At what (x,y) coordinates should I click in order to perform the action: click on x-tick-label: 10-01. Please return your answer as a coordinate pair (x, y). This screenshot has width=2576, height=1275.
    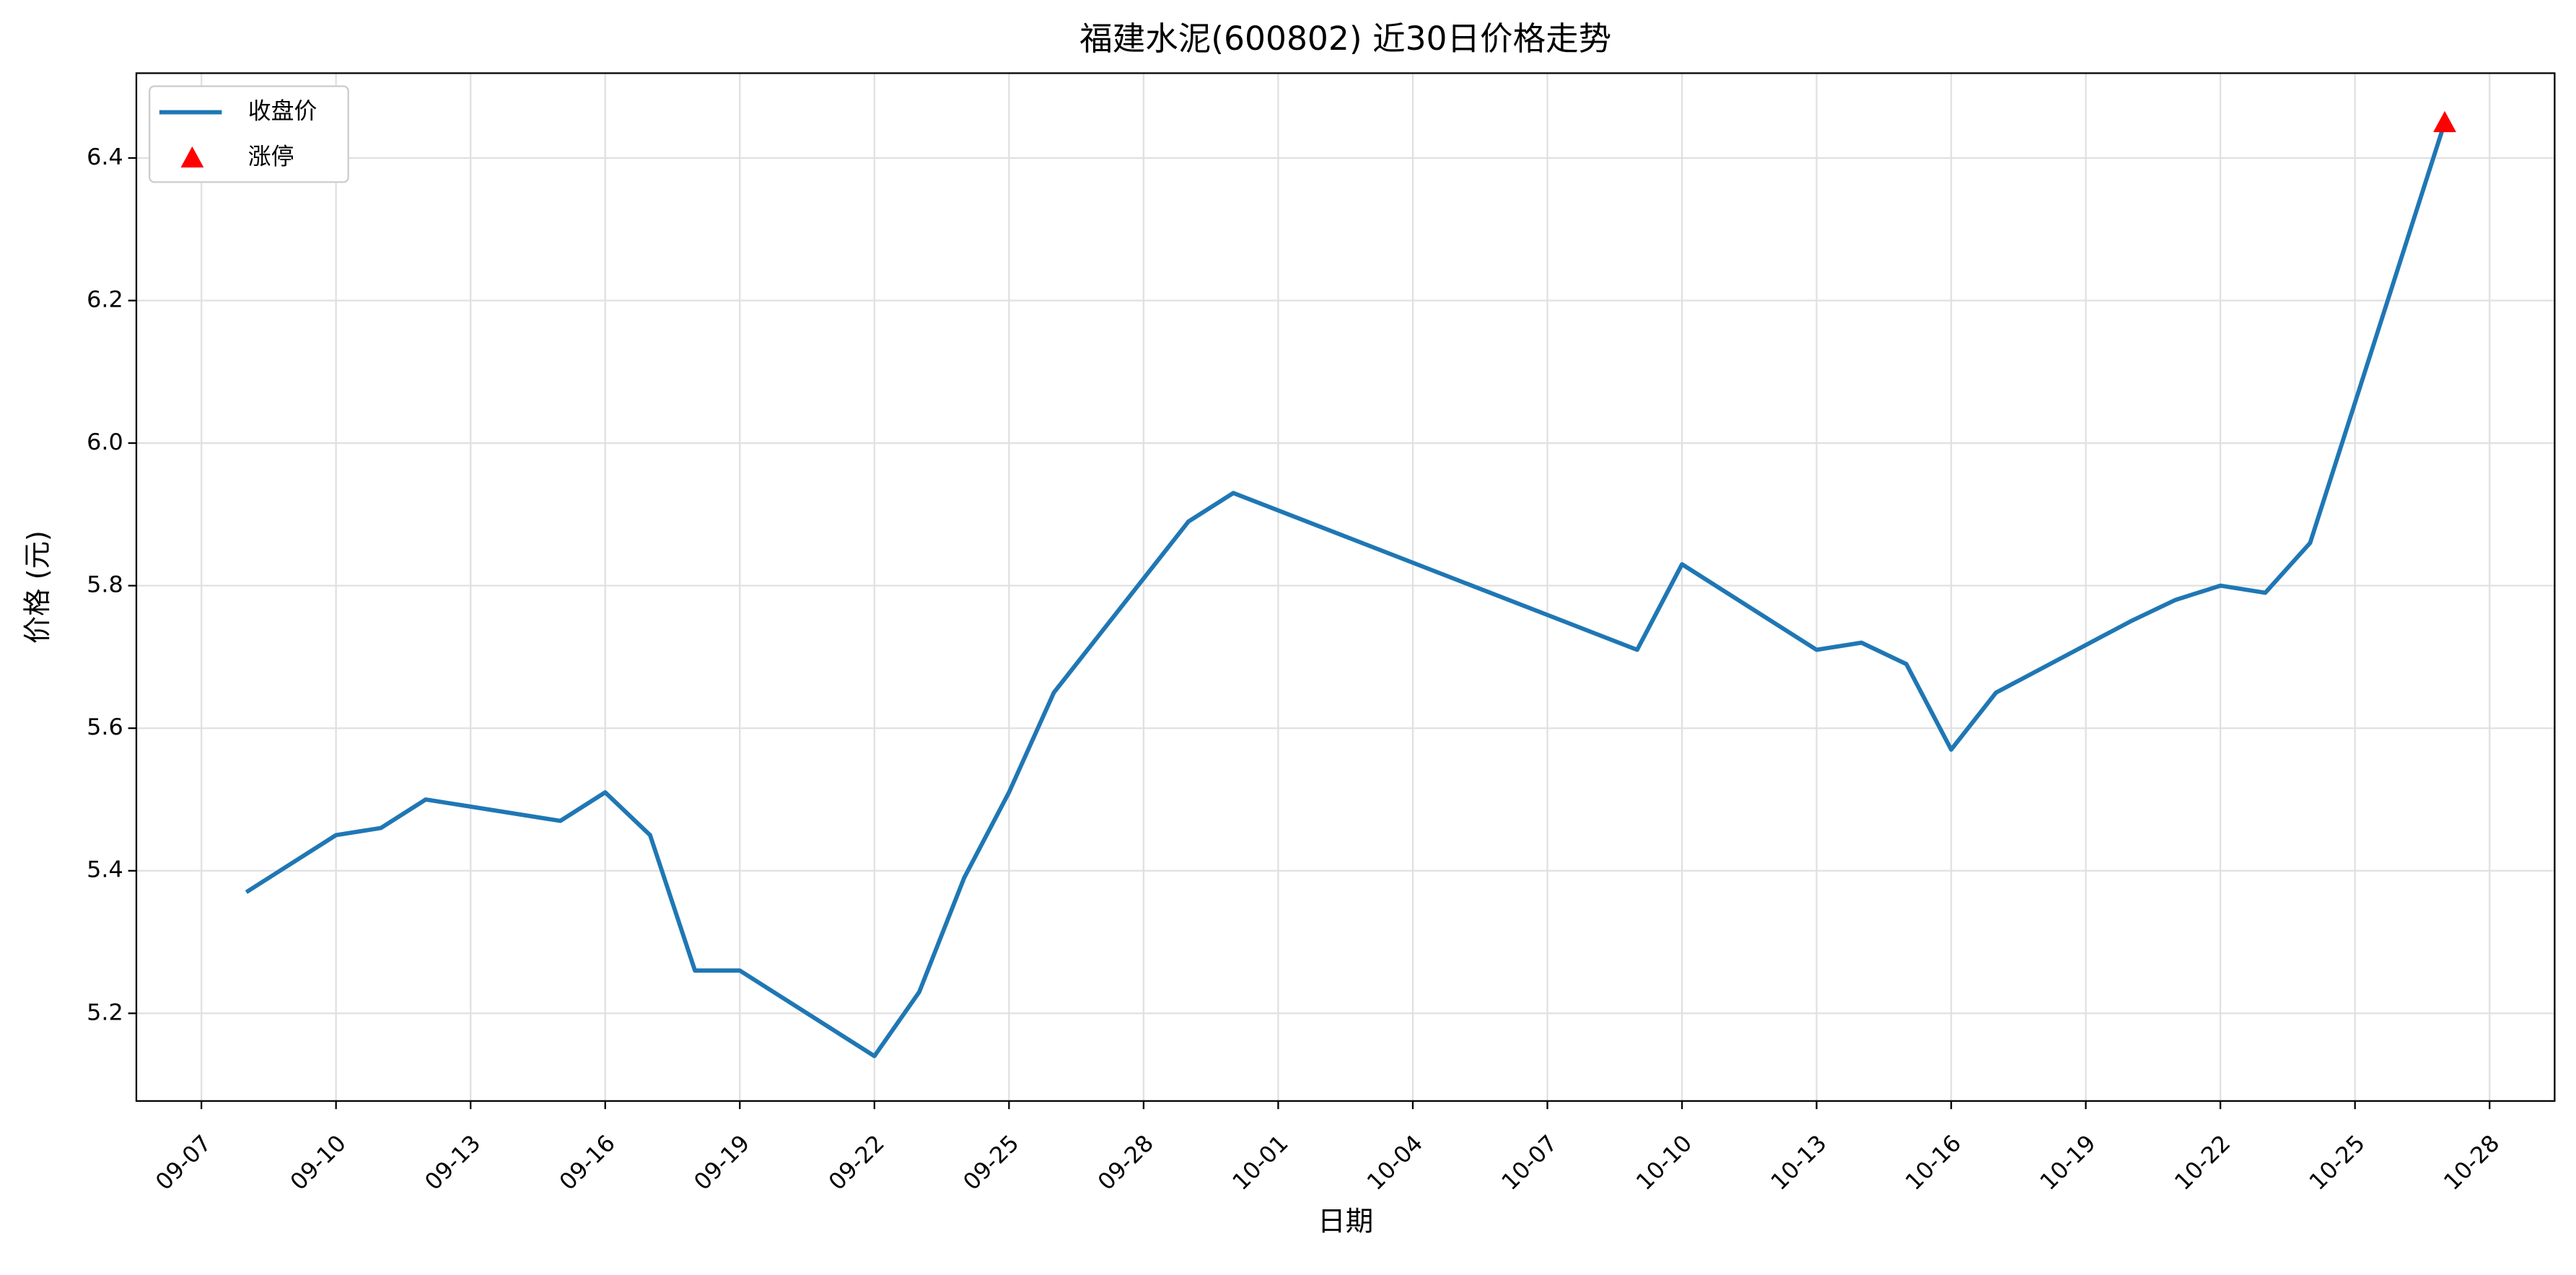
    Looking at the image, I should click on (1261, 1163).